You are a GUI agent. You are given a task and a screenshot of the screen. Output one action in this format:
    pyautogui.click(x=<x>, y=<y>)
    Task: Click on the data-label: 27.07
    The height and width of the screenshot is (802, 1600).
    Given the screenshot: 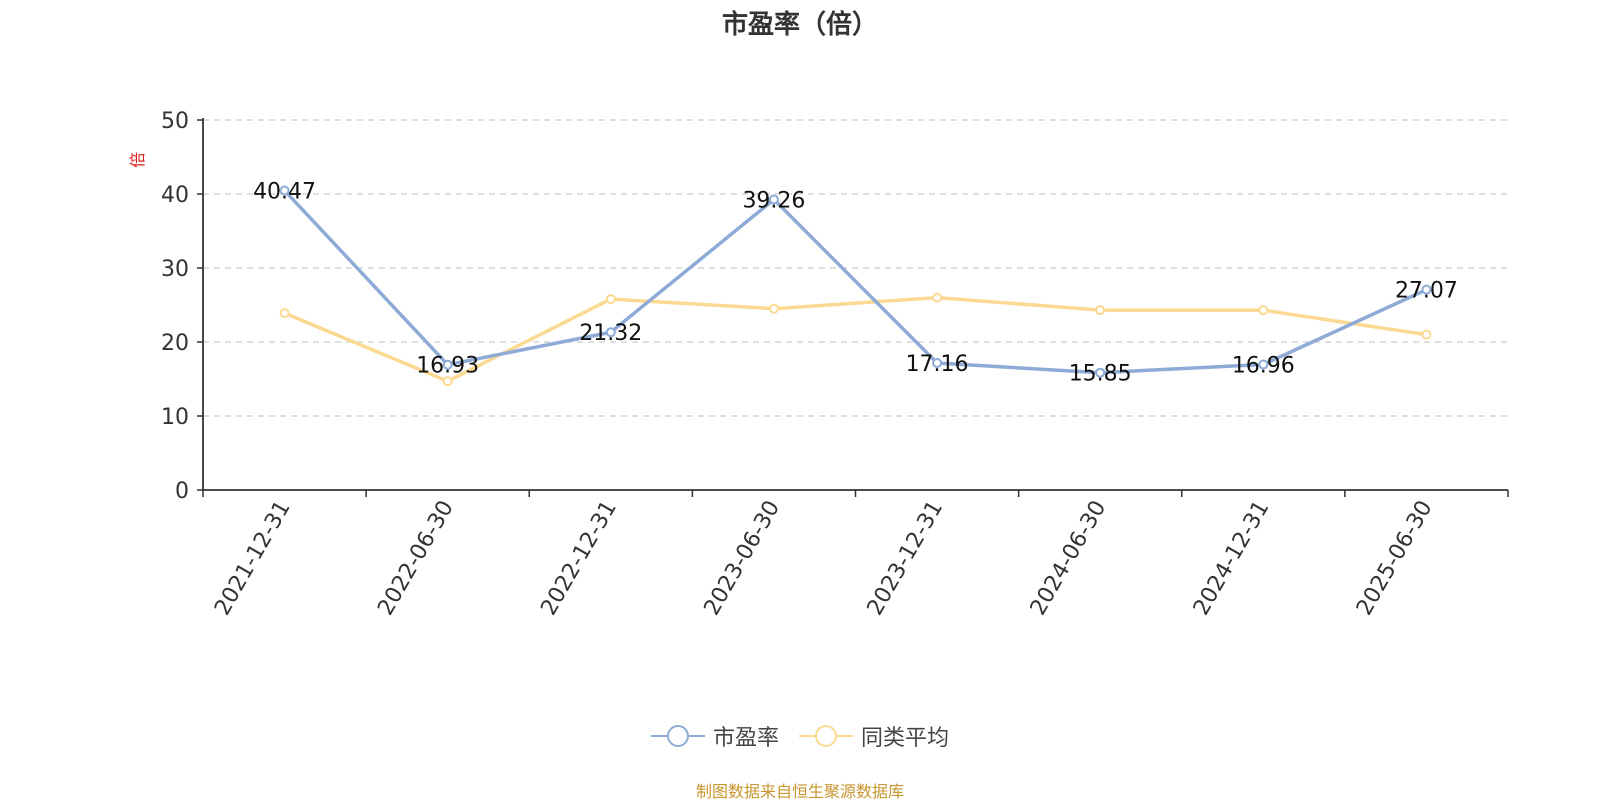 What is the action you would take?
    pyautogui.click(x=1426, y=291)
    